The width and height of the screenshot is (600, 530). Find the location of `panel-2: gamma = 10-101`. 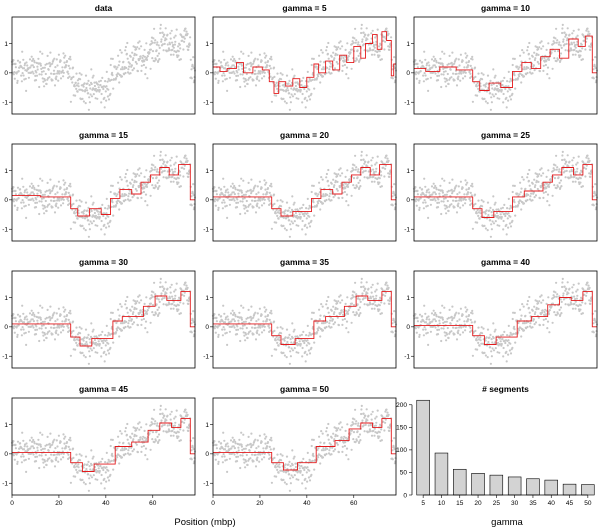

panel-2: gamma = 10-101 is located at coordinates (501, 59).